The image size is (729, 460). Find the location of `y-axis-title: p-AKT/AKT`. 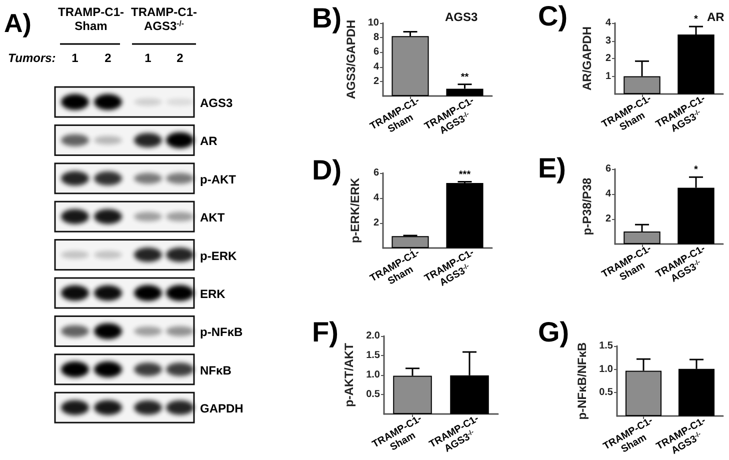

y-axis-title: p-AKT/AKT is located at coordinates (349, 374).